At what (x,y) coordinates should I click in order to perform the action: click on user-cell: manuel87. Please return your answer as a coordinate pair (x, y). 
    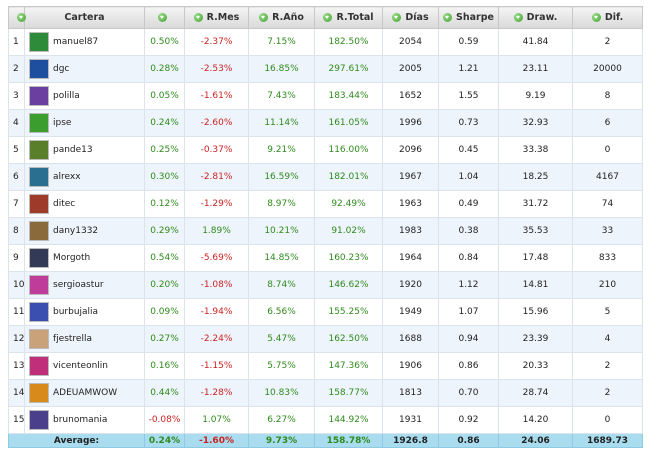
    Looking at the image, I should click on (84, 42).